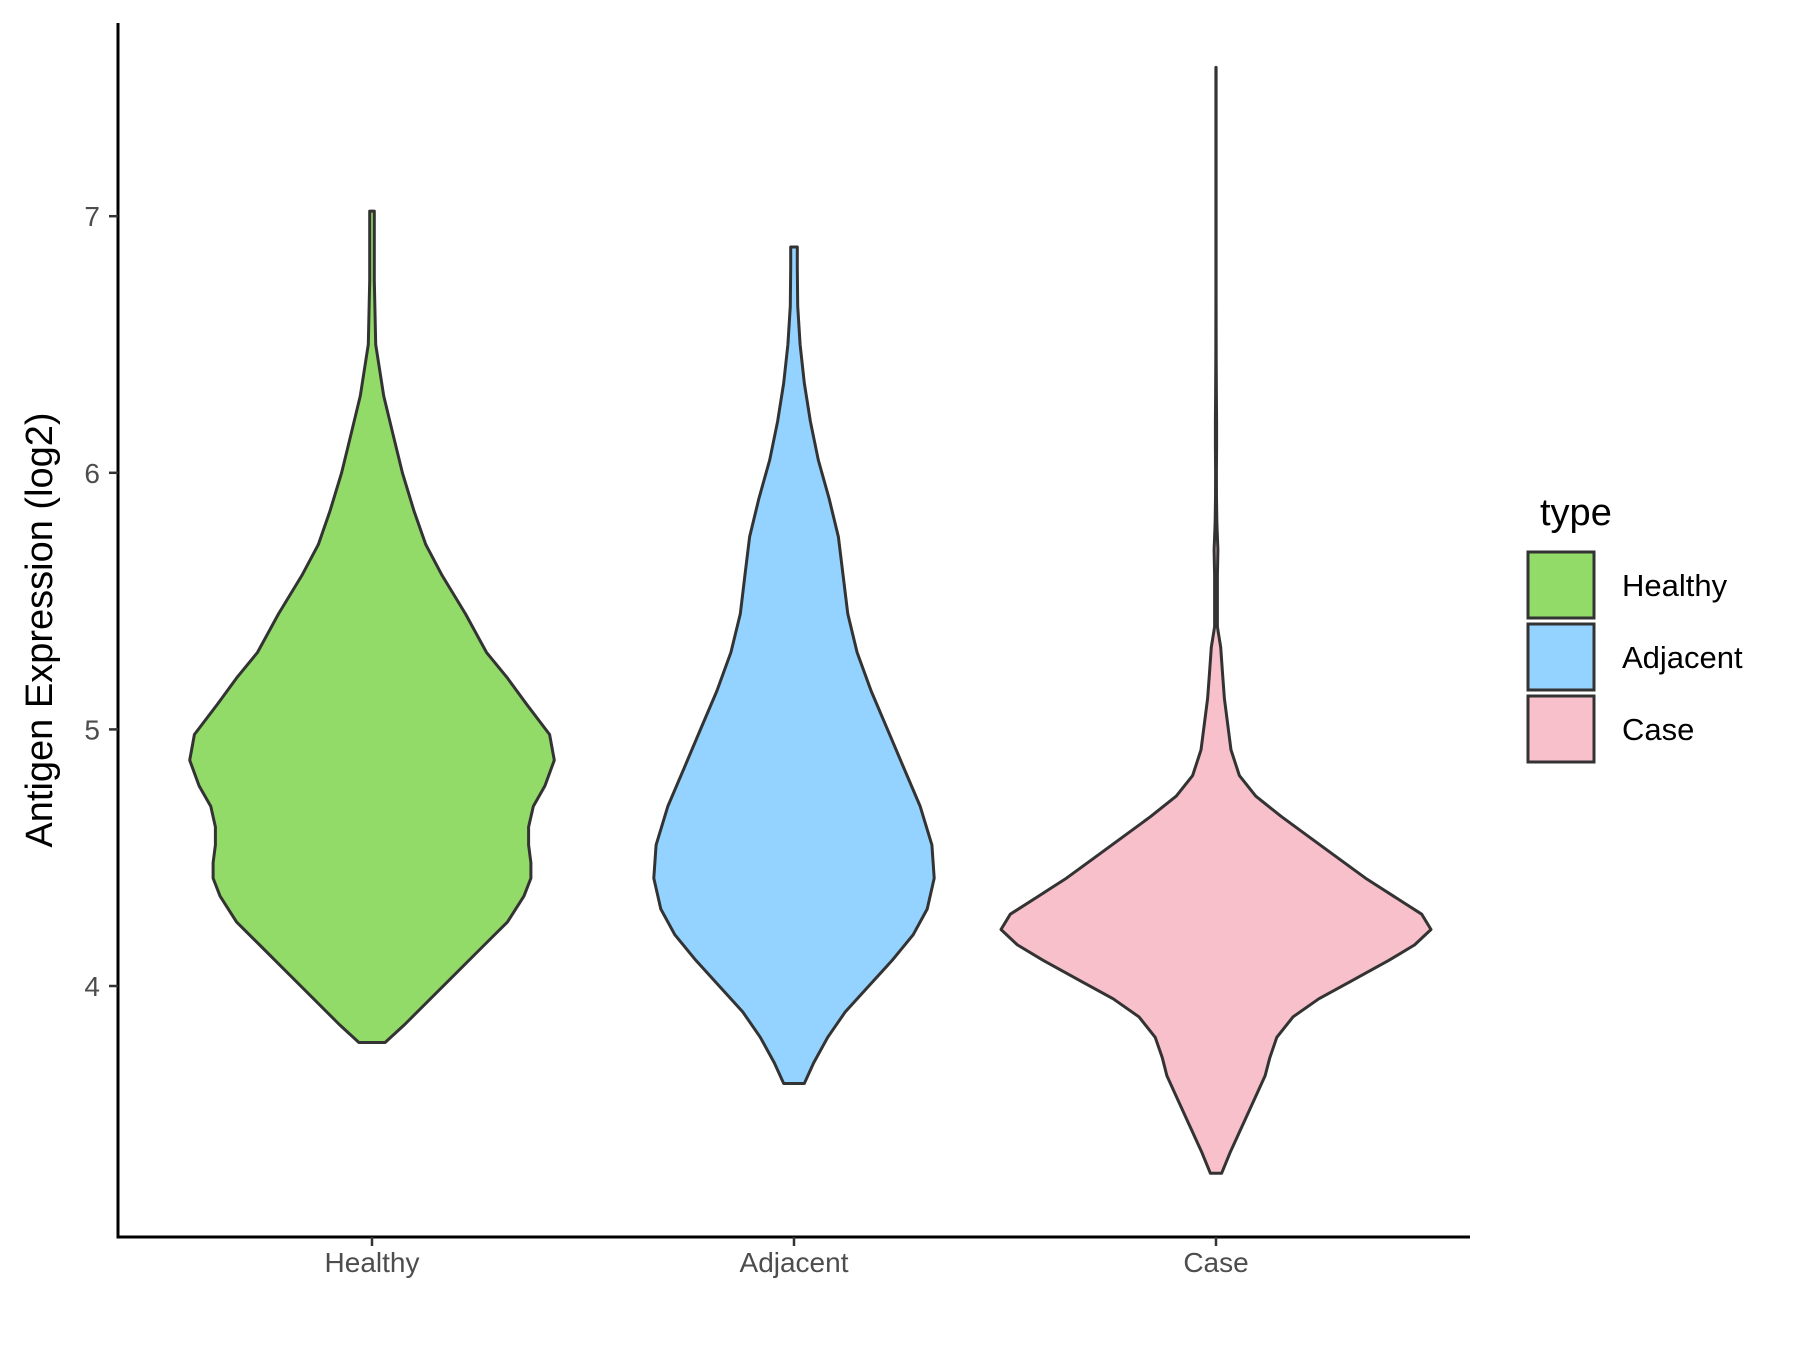 This screenshot has width=1800, height=1350. I want to click on legend: type Healthy Adjacent Case, so click(1634, 628).